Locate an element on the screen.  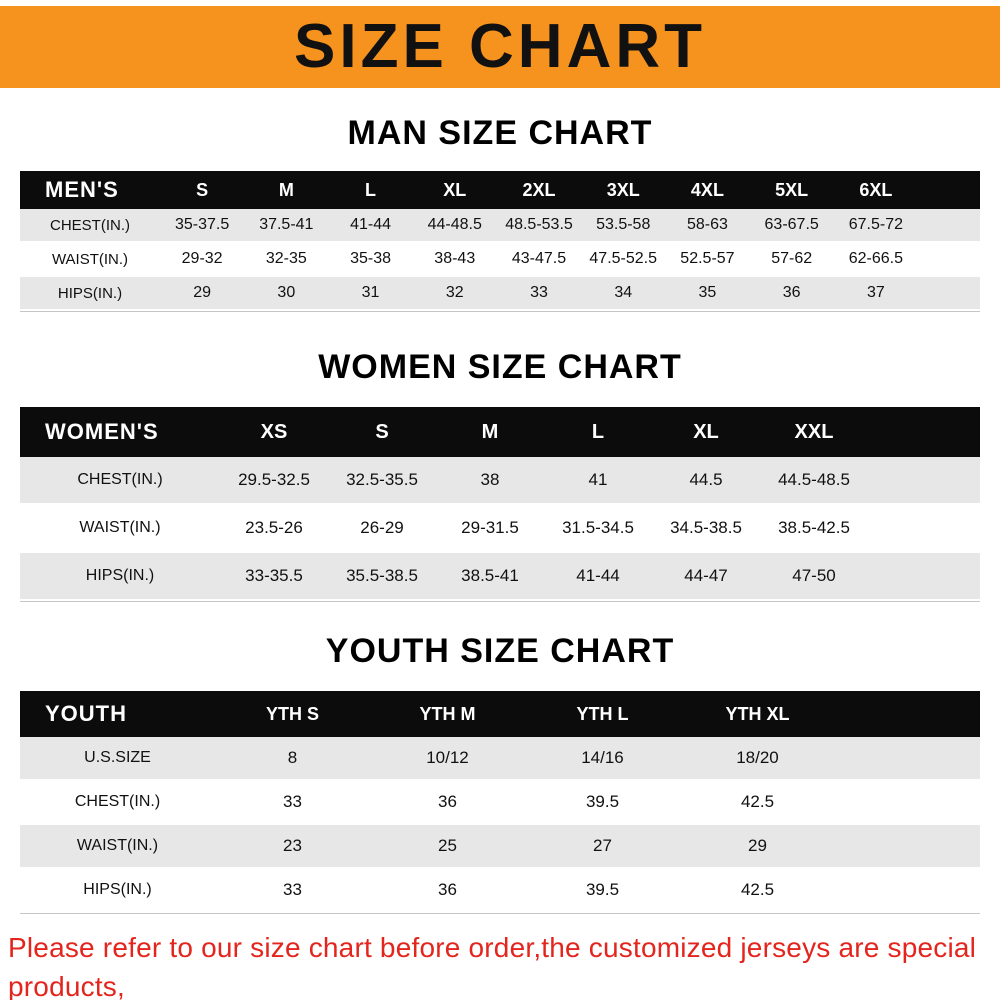
cell-value: 29 is located at coordinates (757, 845).